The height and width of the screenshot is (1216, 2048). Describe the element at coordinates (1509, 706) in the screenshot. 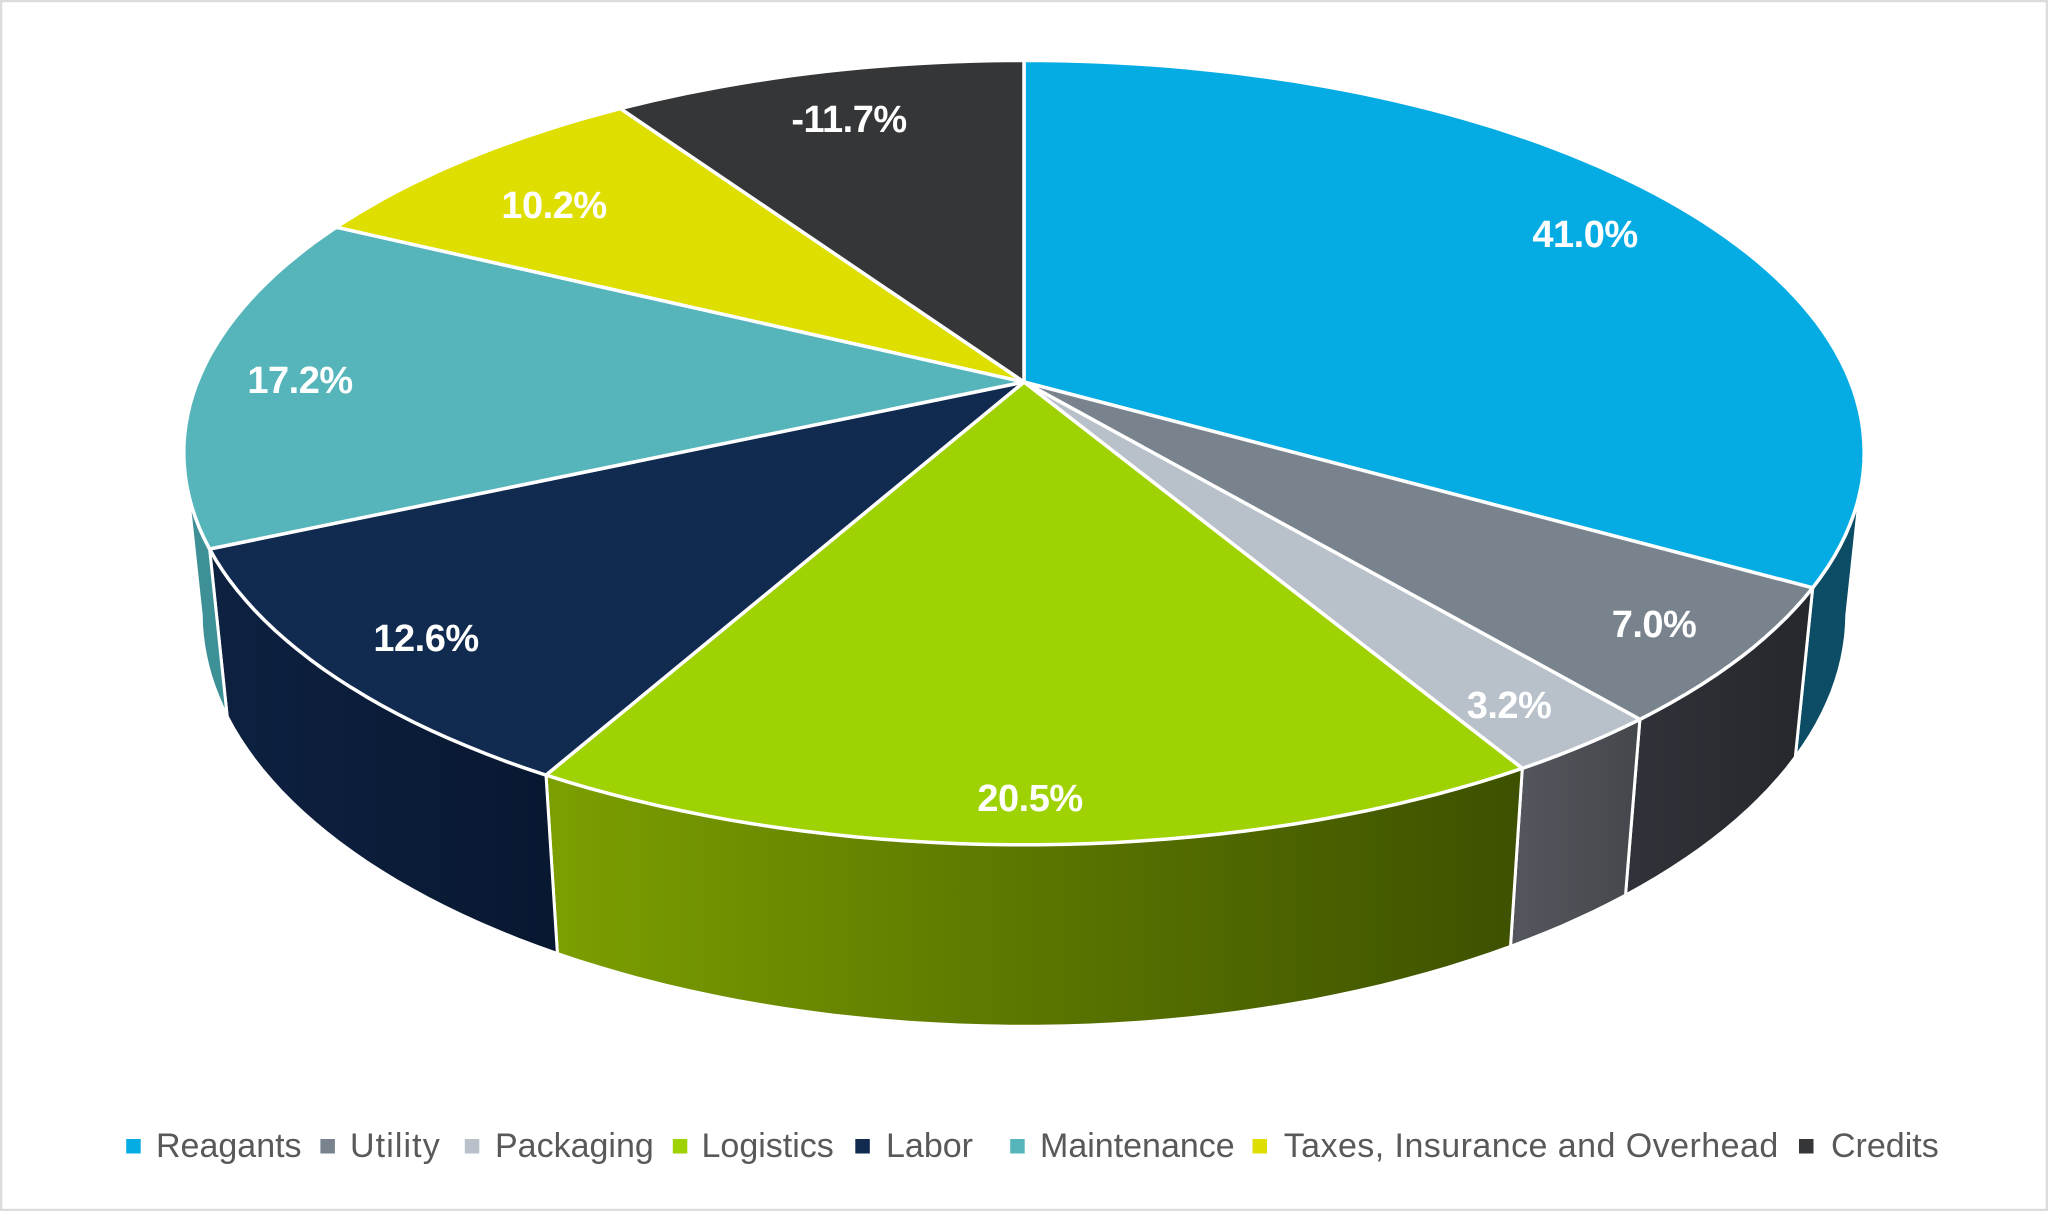

I see `svg-text: 3.2%` at that location.